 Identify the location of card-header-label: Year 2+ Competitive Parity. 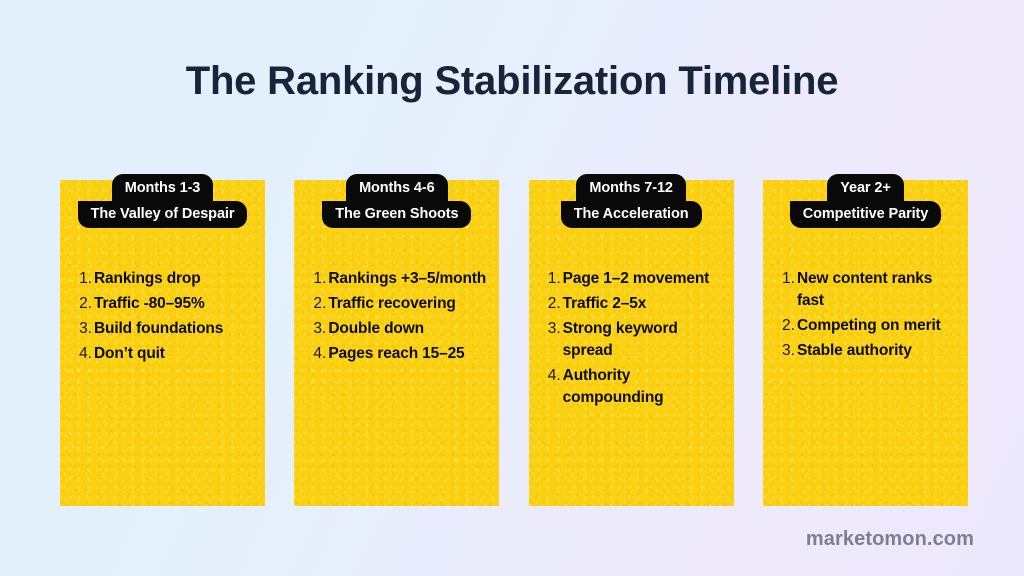
(865, 201).